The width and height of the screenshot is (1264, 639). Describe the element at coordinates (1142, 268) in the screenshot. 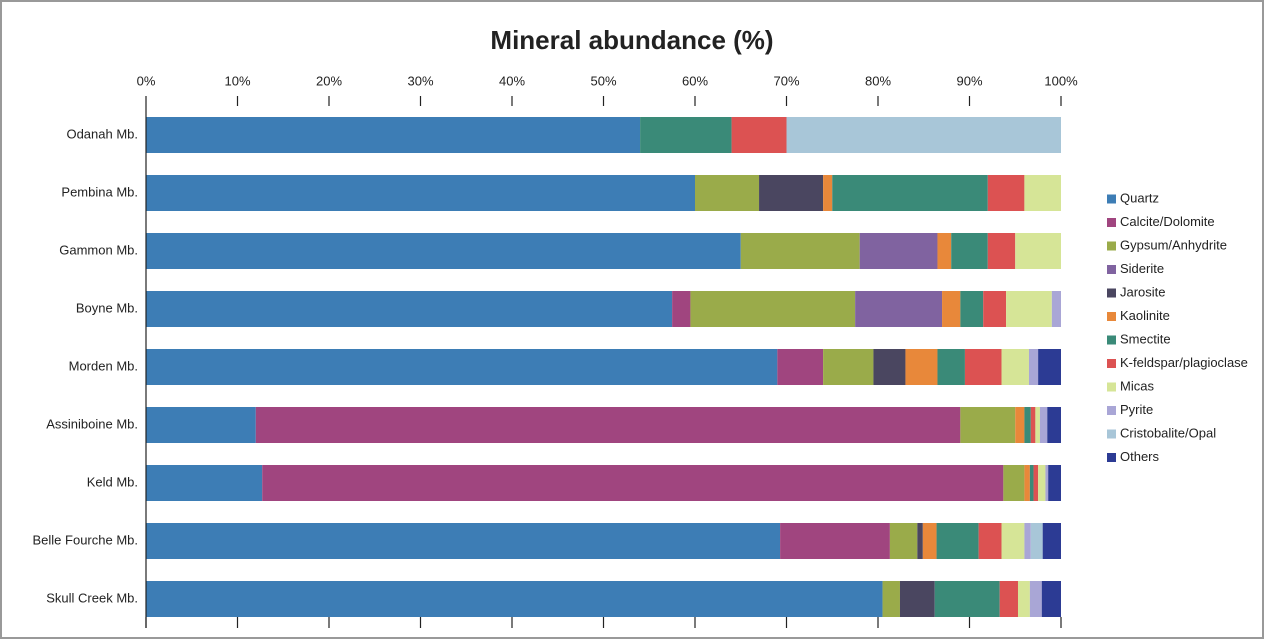

I see `legend-label: Siderite` at that location.